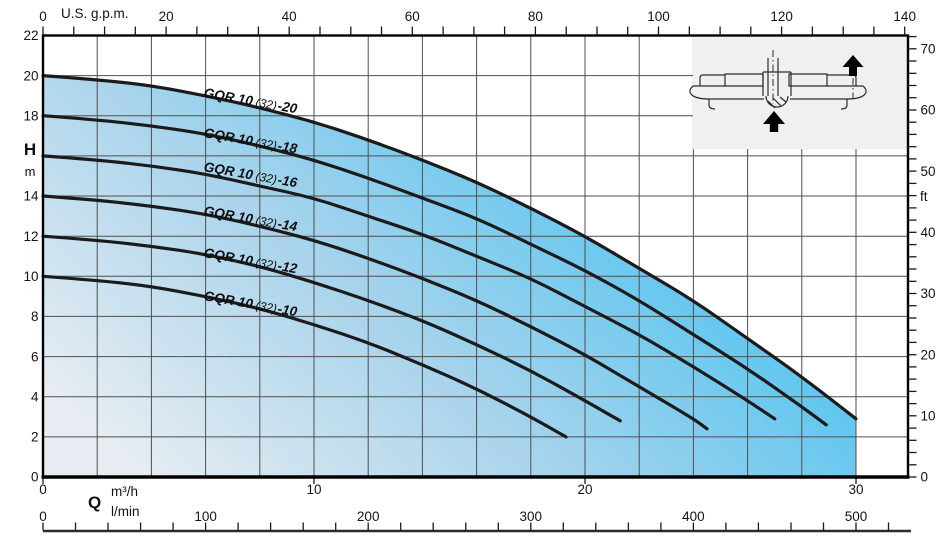  Describe the element at coordinates (368, 516) in the screenshot. I see `lmin-axis-tick-label: 200` at that location.